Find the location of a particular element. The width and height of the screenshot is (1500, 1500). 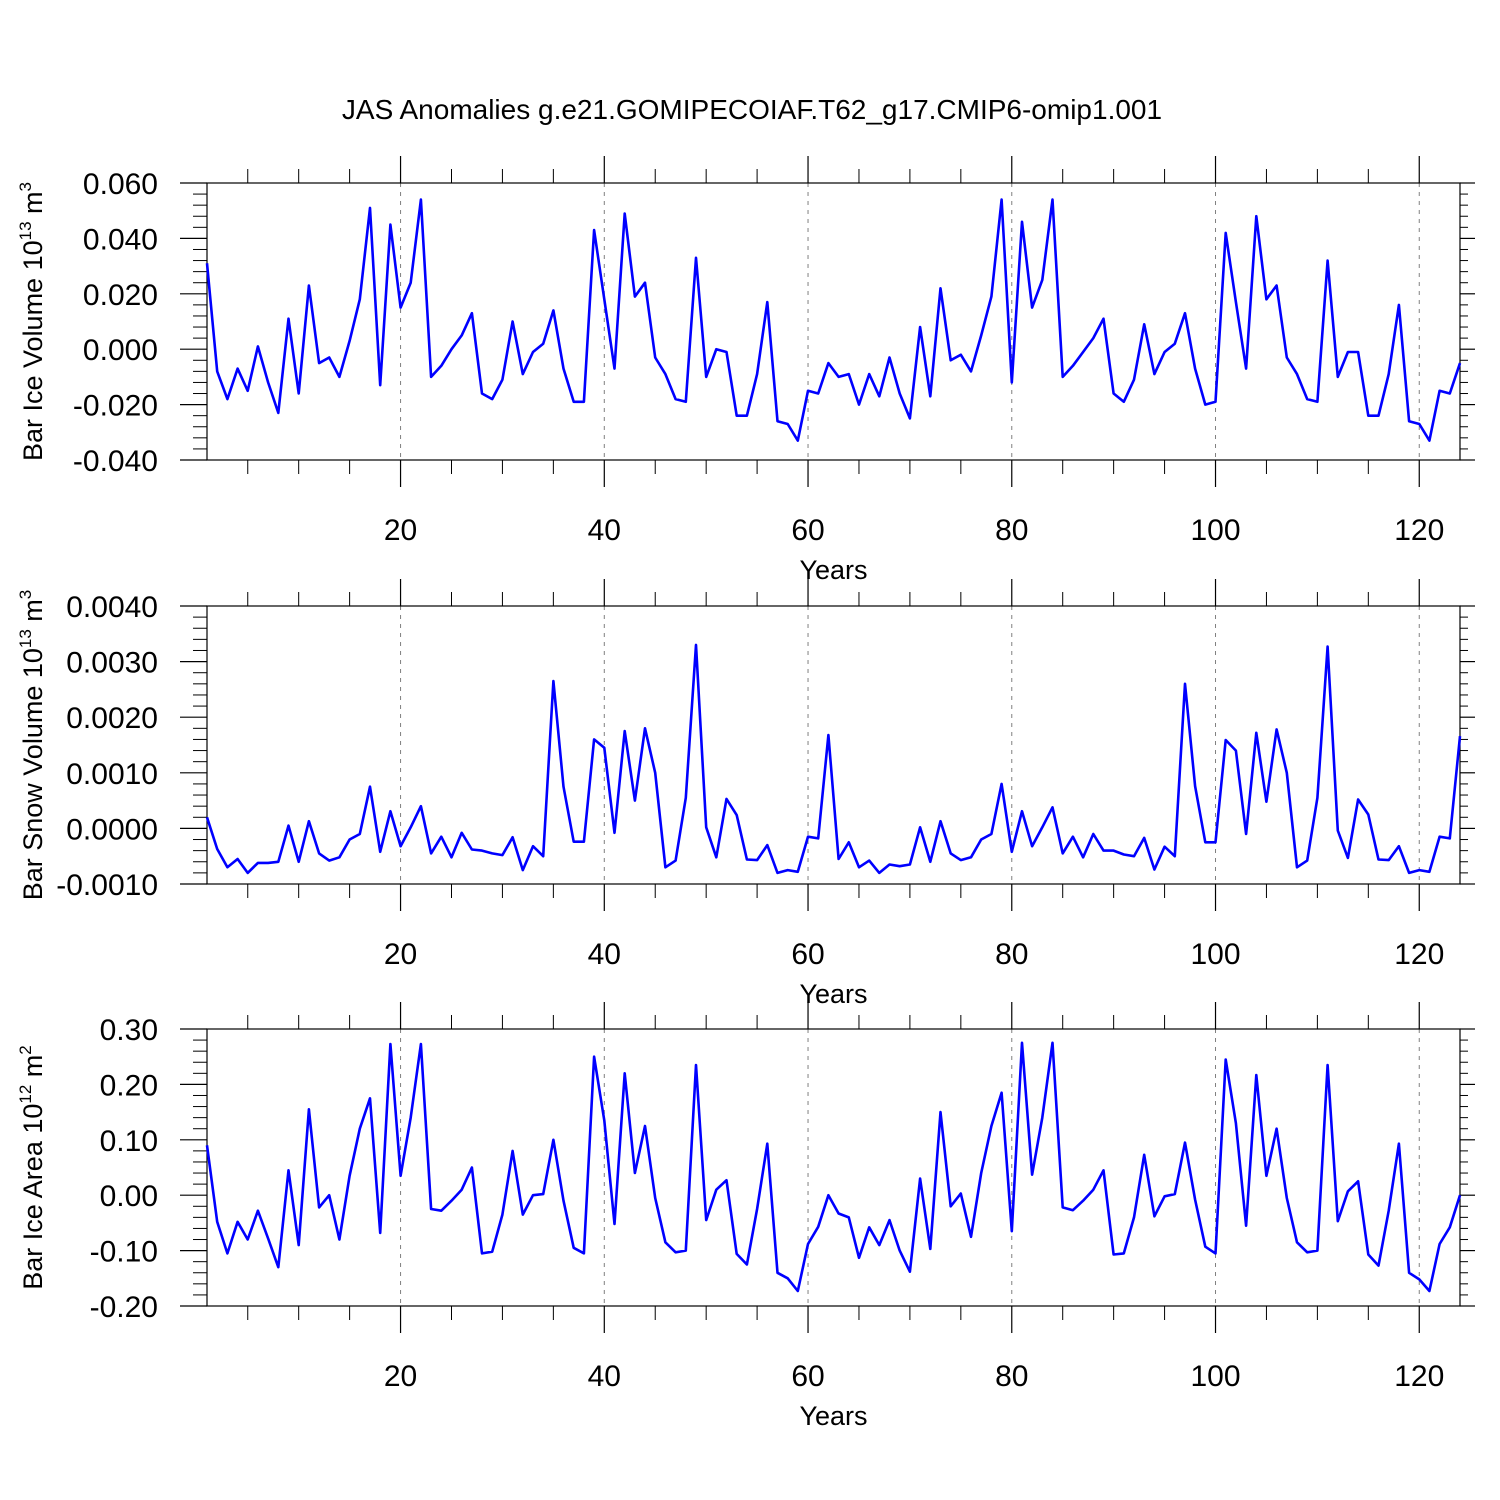

y-tick-label: 0.0010 is located at coordinates (112, 774).